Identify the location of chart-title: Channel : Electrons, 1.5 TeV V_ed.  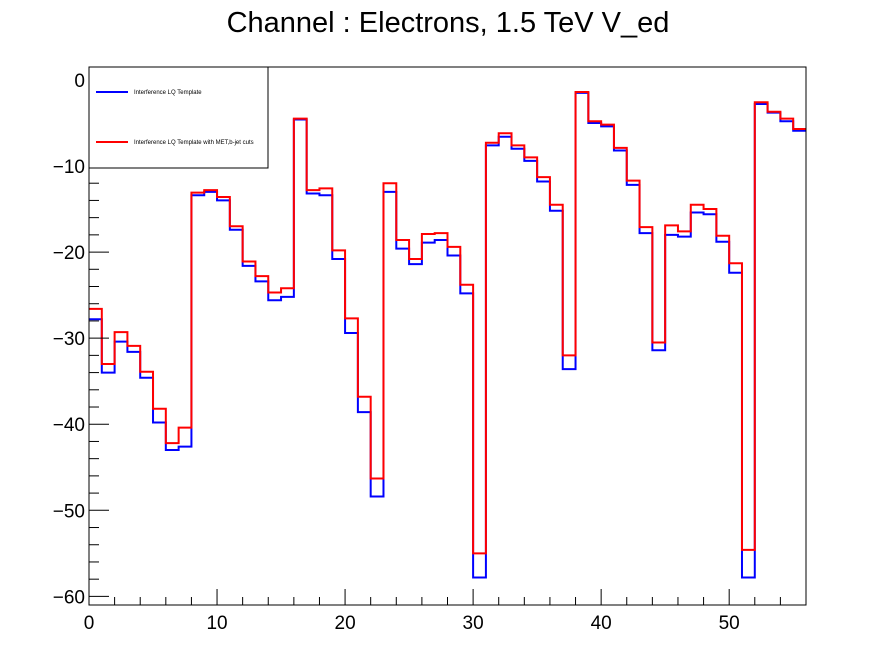
(448, 23).